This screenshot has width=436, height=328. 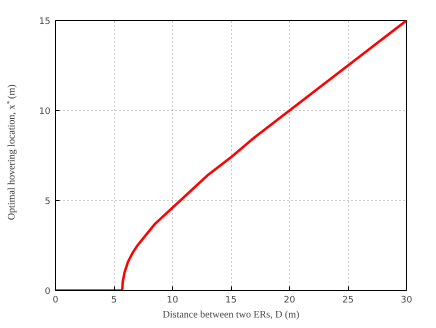 What do you see at coordinates (231, 315) in the screenshot?
I see `x-axis-title: Distance between two ERs, D (m)` at bounding box center [231, 315].